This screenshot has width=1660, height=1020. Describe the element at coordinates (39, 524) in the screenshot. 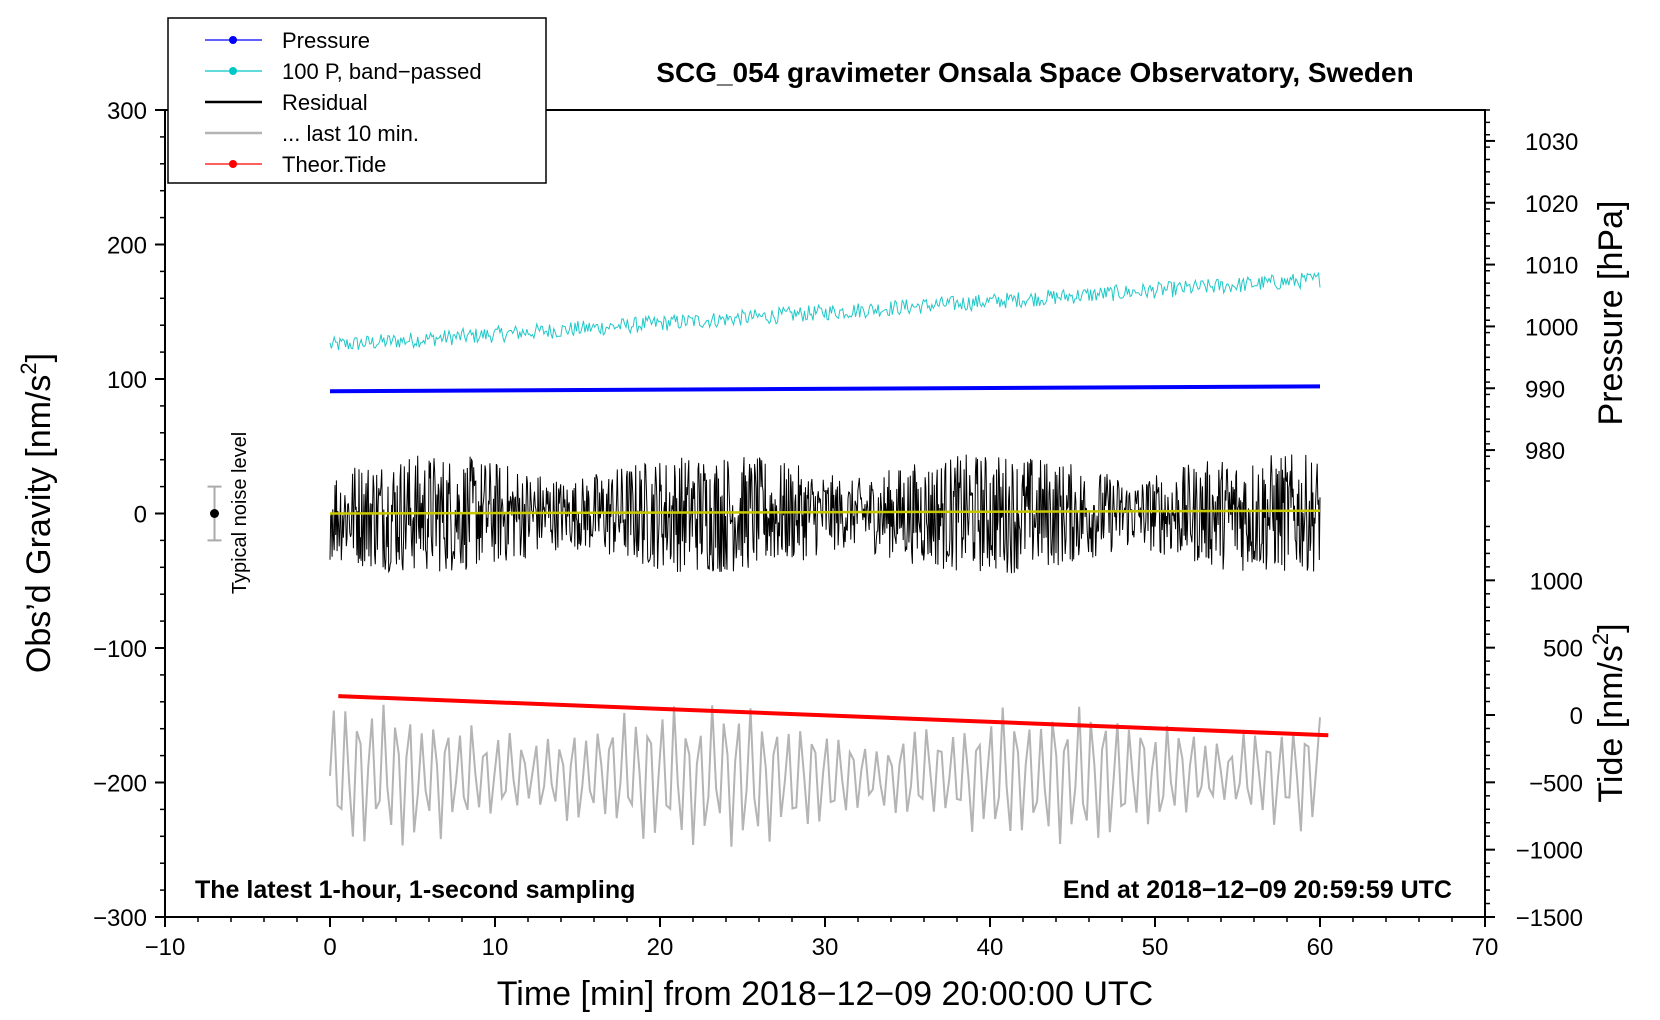

I see `y-axis-left-title-main: Obs’d Gravity [nm/s` at that location.